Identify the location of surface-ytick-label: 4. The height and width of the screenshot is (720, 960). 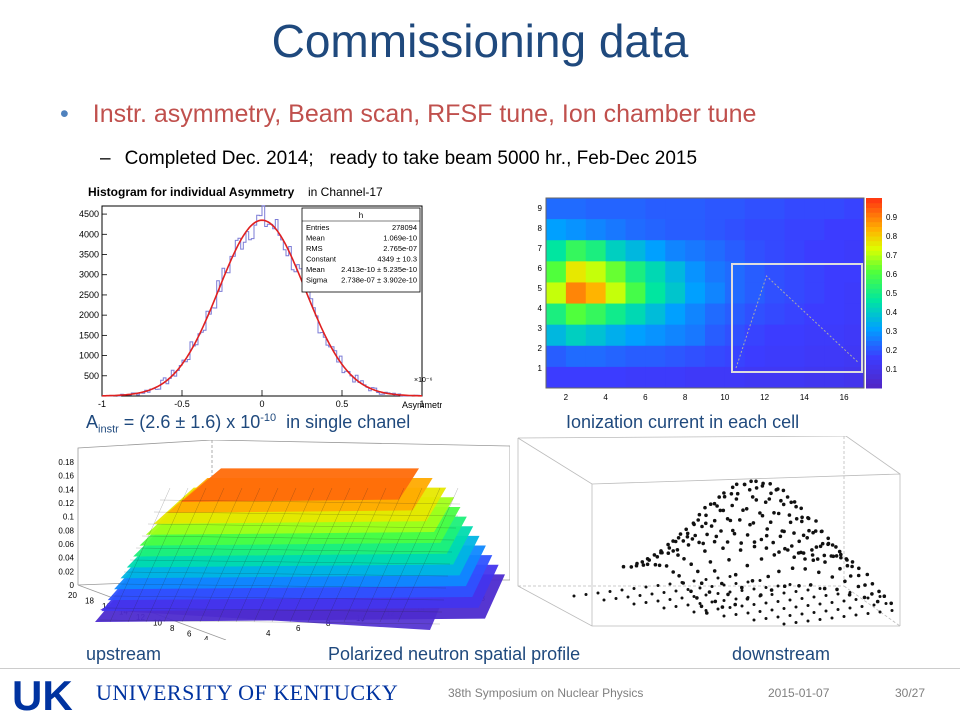
(206, 637).